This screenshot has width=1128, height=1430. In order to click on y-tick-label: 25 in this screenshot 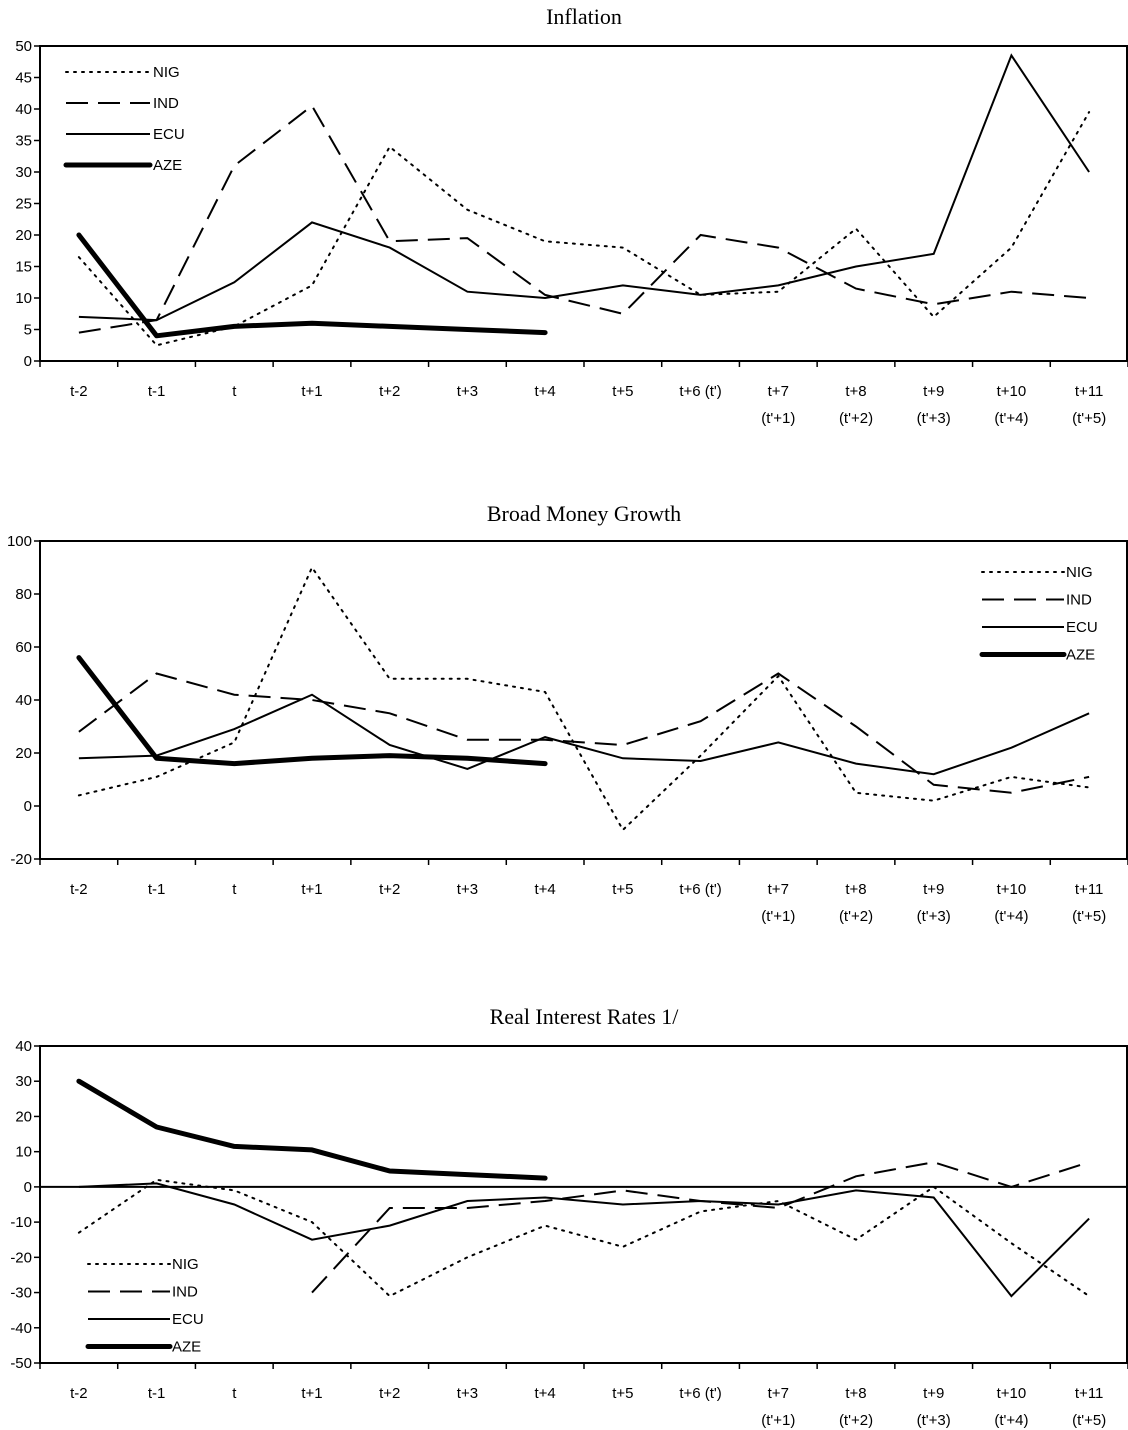, I will do `click(23, 204)`.